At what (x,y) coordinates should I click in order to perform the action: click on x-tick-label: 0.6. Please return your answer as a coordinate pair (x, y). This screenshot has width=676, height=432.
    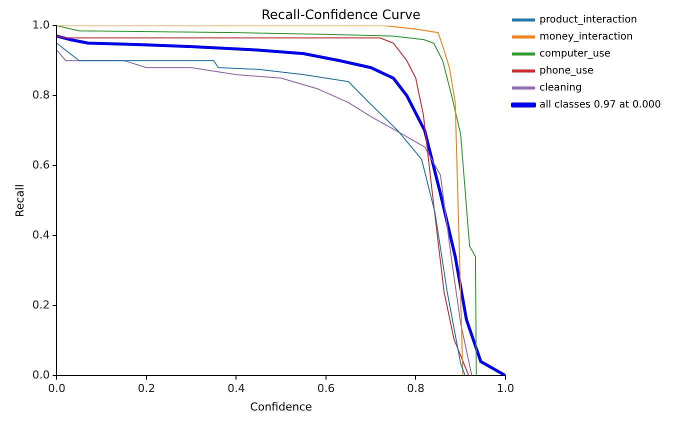
    Looking at the image, I should click on (326, 389).